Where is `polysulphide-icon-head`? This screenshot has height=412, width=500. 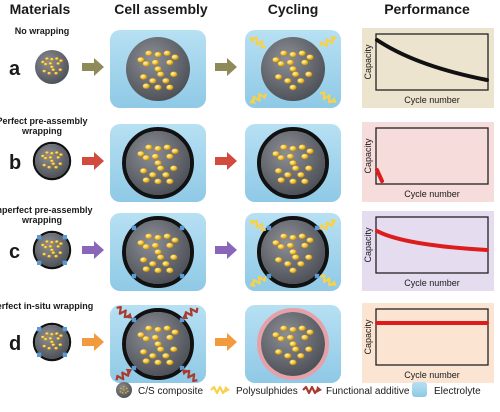 polysulphide-icon-head is located at coordinates (227, 389).